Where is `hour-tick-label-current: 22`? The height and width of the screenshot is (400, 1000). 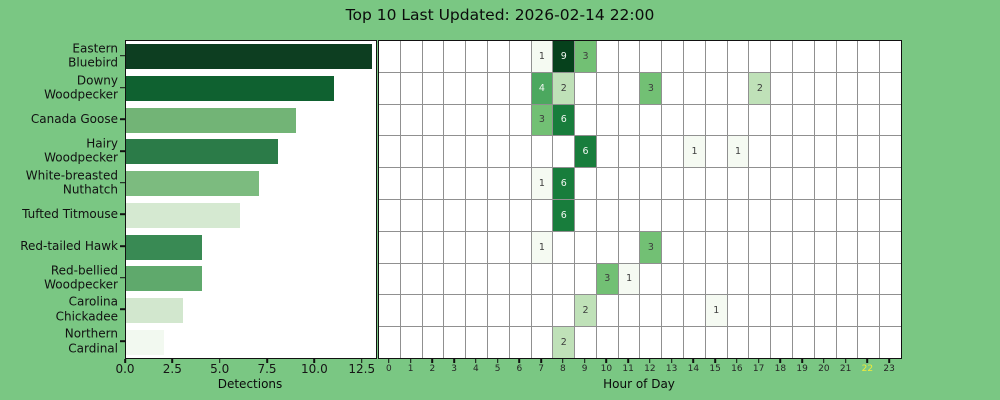 hour-tick-label-current: 22 is located at coordinates (867, 369).